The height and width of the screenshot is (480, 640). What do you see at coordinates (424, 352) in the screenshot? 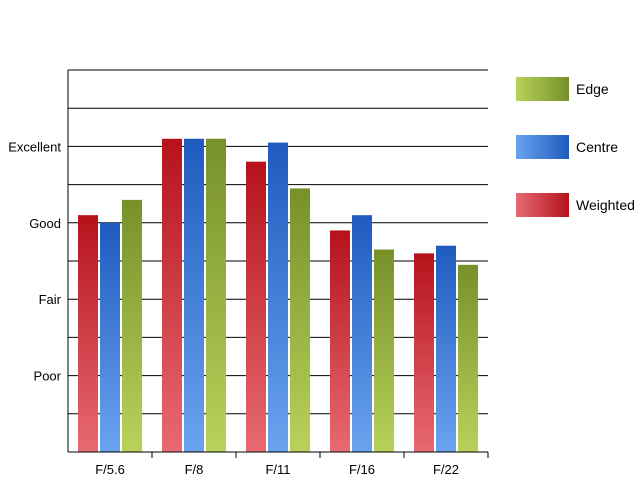
I see `bar-weighted-f22` at bounding box center [424, 352].